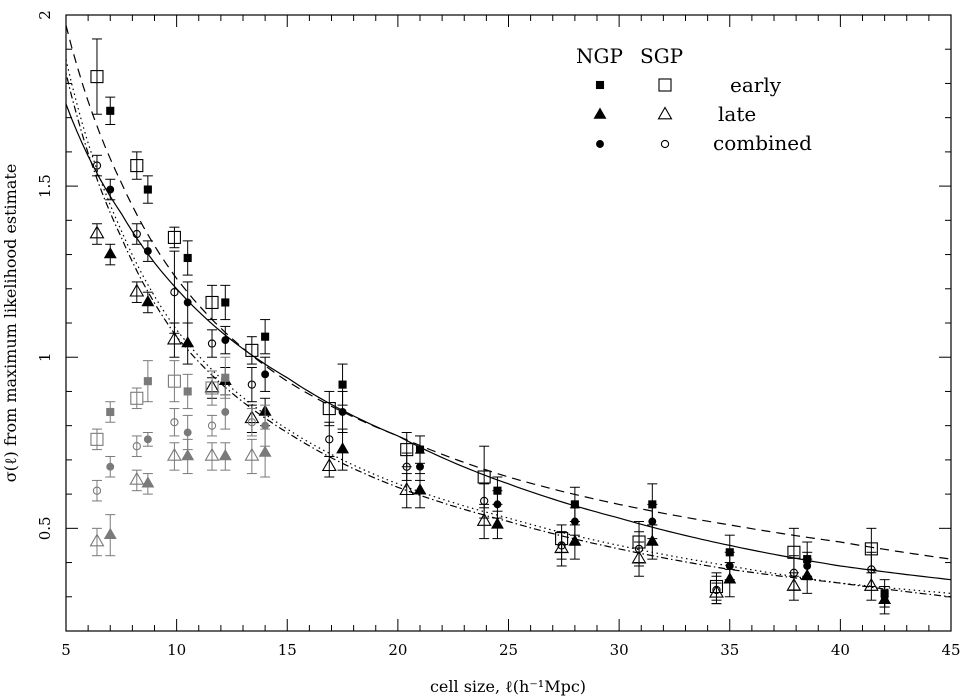 The width and height of the screenshot is (964, 698). What do you see at coordinates (508, 650) in the screenshot?
I see `x-tick-label: 25` at bounding box center [508, 650].